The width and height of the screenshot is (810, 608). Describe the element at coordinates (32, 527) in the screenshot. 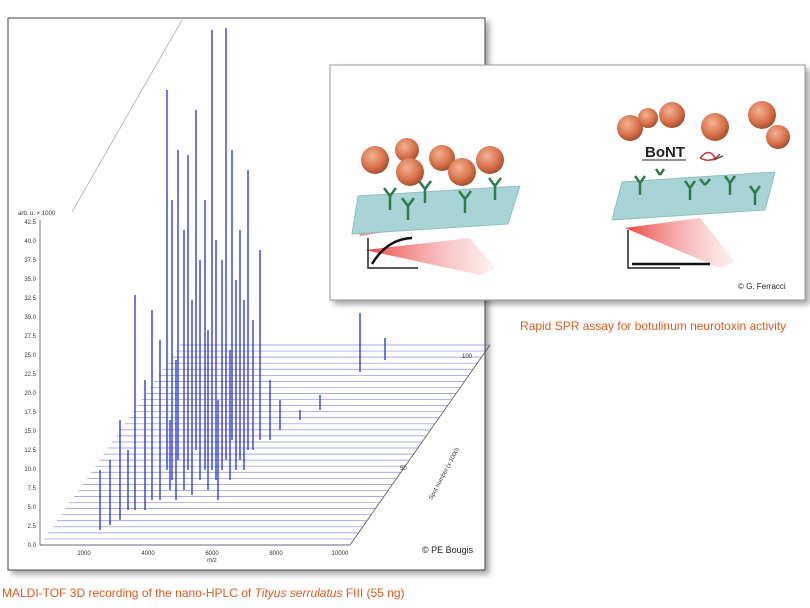

I see `y-tick-label: 2.5` at that location.